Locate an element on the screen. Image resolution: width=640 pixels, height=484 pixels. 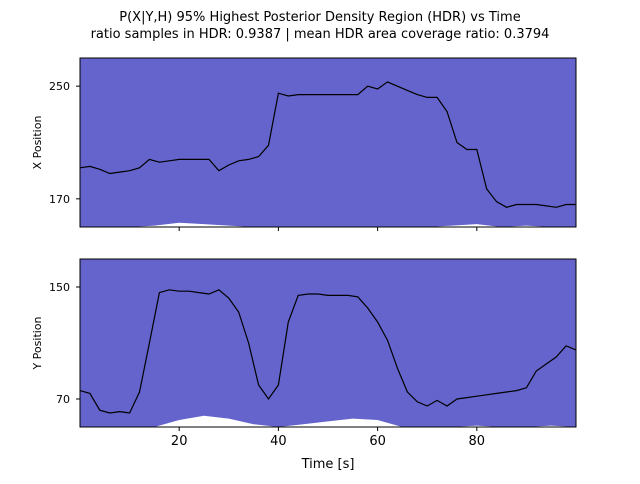
y-tick-label: 150 is located at coordinates (59, 287).